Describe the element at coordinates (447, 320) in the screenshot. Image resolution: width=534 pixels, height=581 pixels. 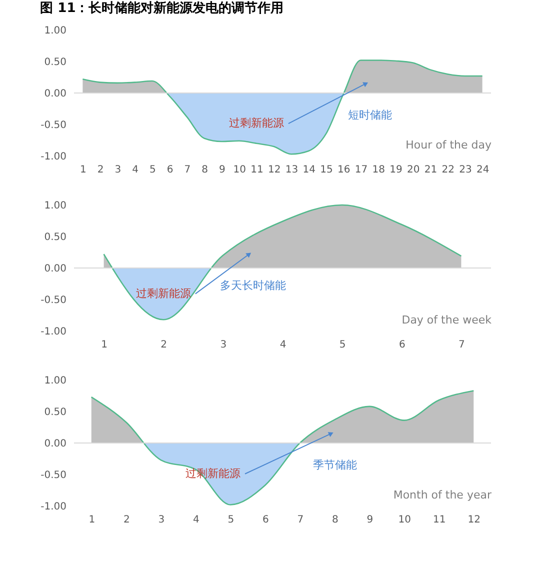
I see `x-axis-title: Day of the week` at that location.